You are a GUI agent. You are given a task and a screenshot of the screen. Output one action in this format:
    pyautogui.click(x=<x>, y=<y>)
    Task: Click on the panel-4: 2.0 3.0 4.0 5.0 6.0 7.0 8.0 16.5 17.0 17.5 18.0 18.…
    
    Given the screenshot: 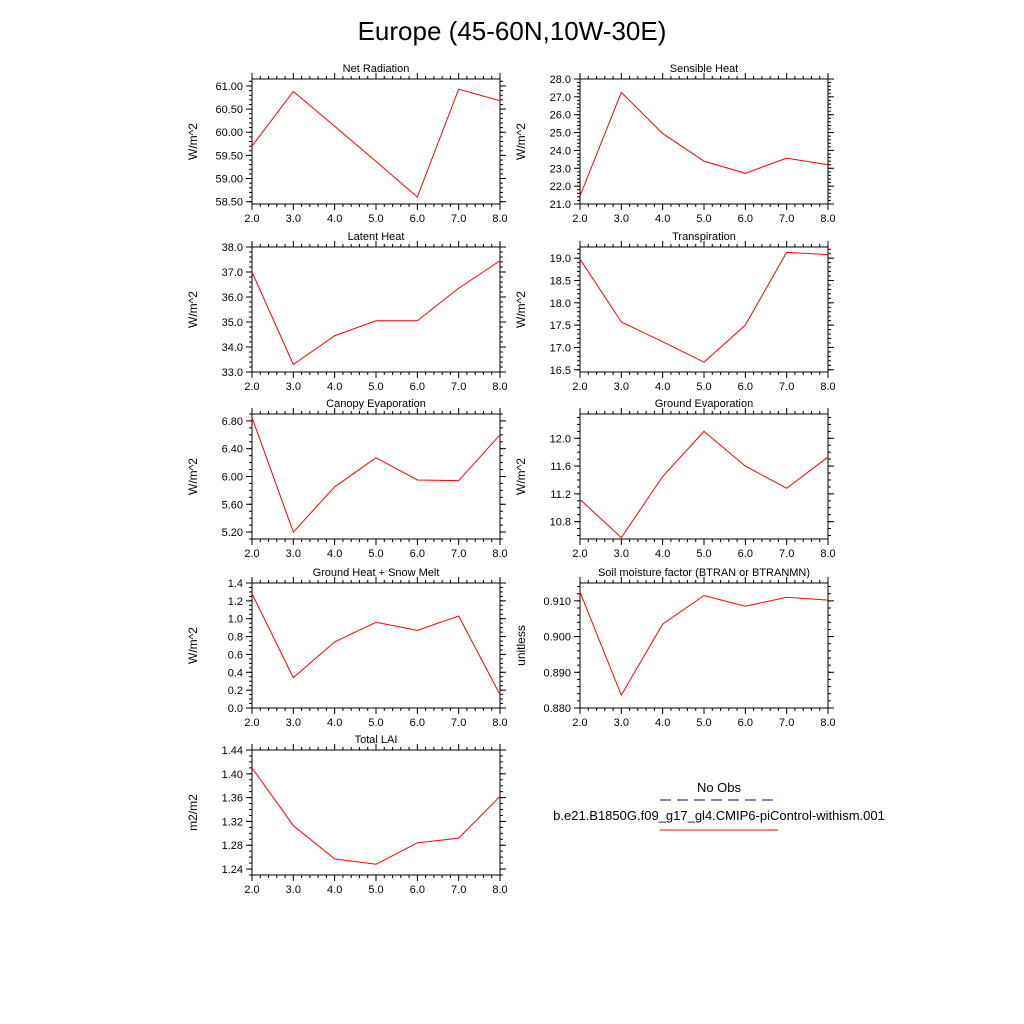 What is the action you would take?
    pyautogui.click(x=675, y=312)
    